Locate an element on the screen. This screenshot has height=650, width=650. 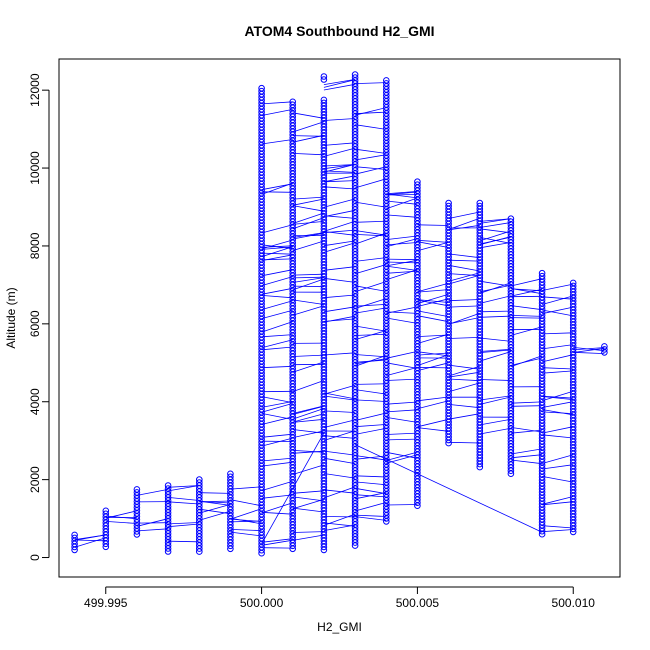
x-axis-label: H2_GMI is located at coordinates (339, 627).